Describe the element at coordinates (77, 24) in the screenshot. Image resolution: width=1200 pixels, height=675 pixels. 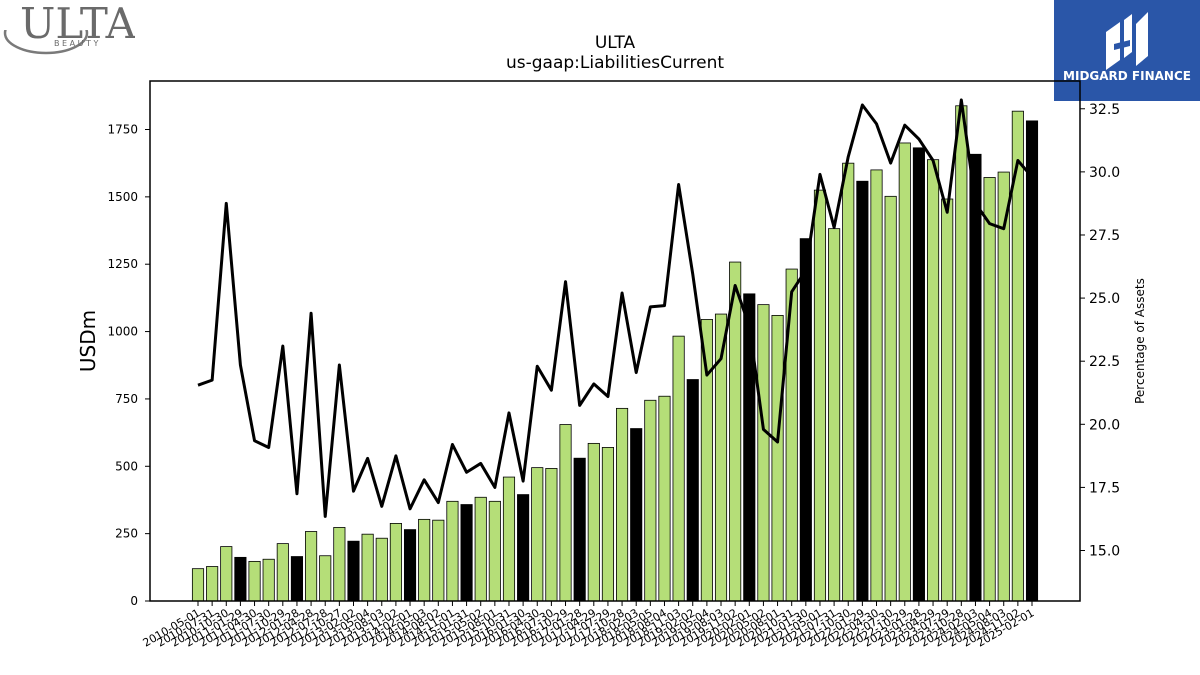
I see `logo-wordmark: ULTA` at that location.